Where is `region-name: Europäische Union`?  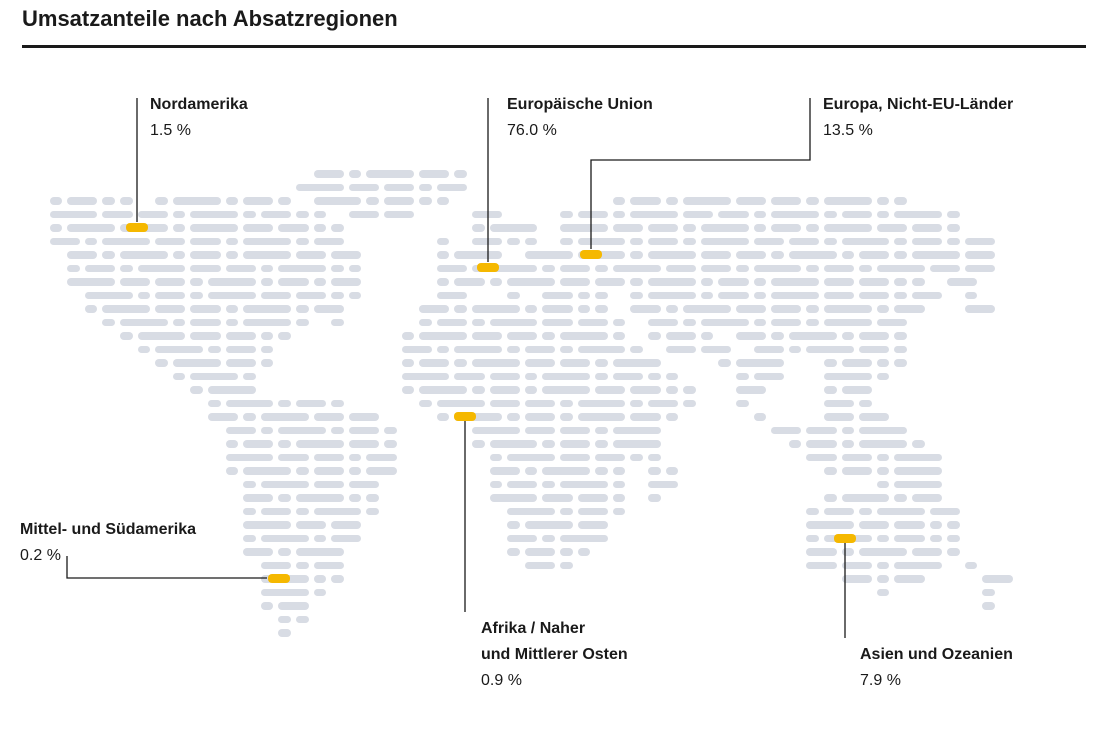
region-name: Europäische Union is located at coordinates (580, 104).